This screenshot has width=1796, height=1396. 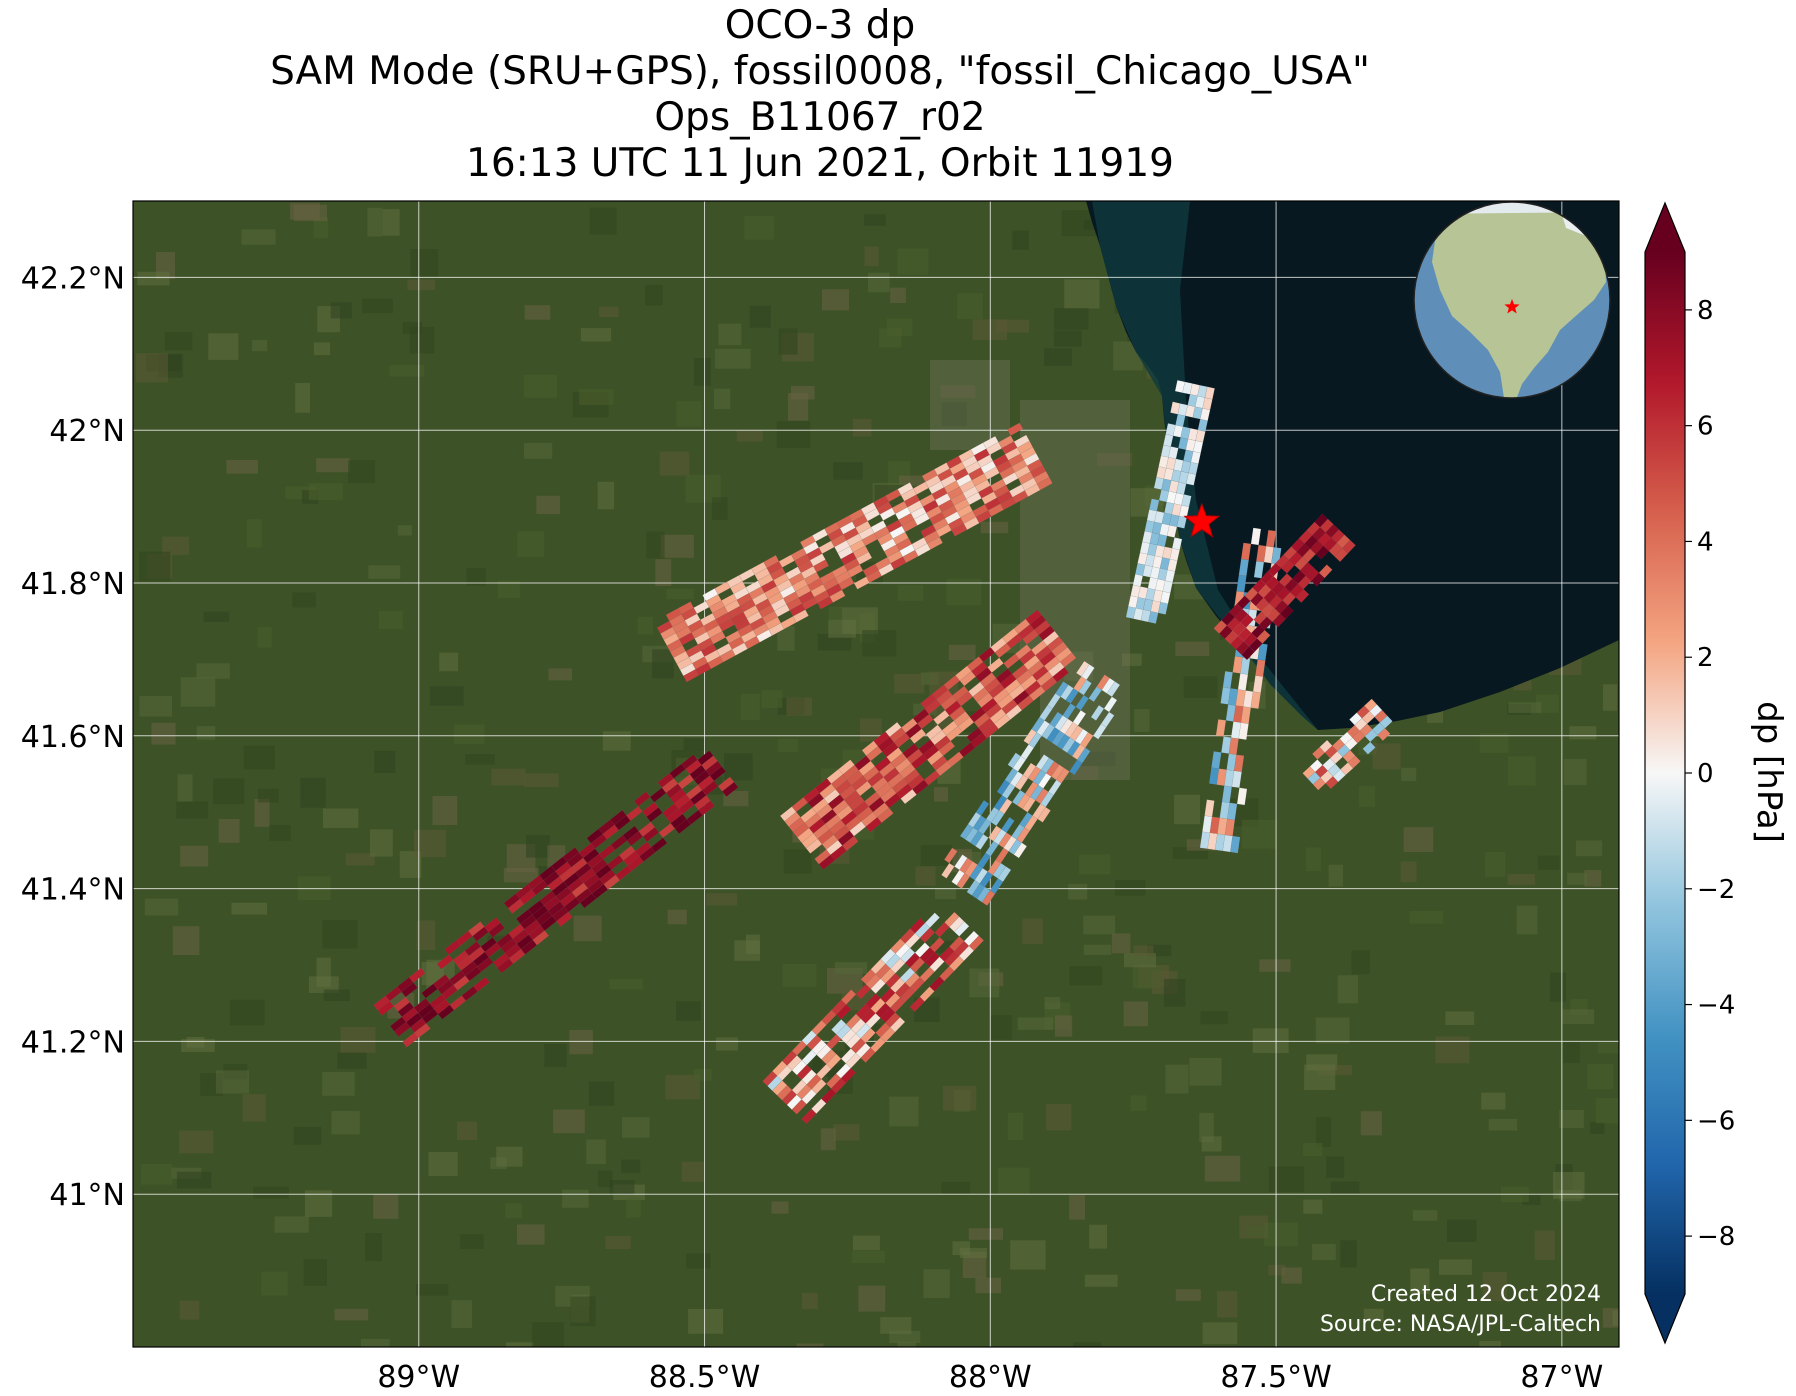 What do you see at coordinates (1716, 1237) in the screenshot?
I see `colorbar-tick-label: −8` at bounding box center [1716, 1237].